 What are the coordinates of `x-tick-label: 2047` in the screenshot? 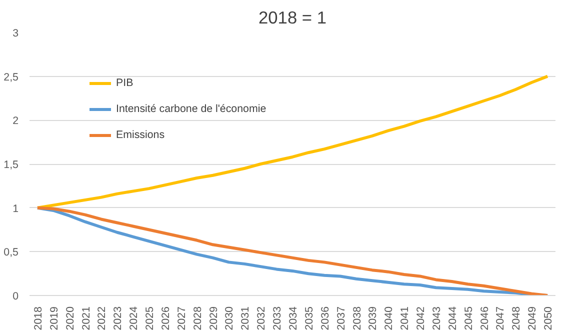 It's located at (500, 318).